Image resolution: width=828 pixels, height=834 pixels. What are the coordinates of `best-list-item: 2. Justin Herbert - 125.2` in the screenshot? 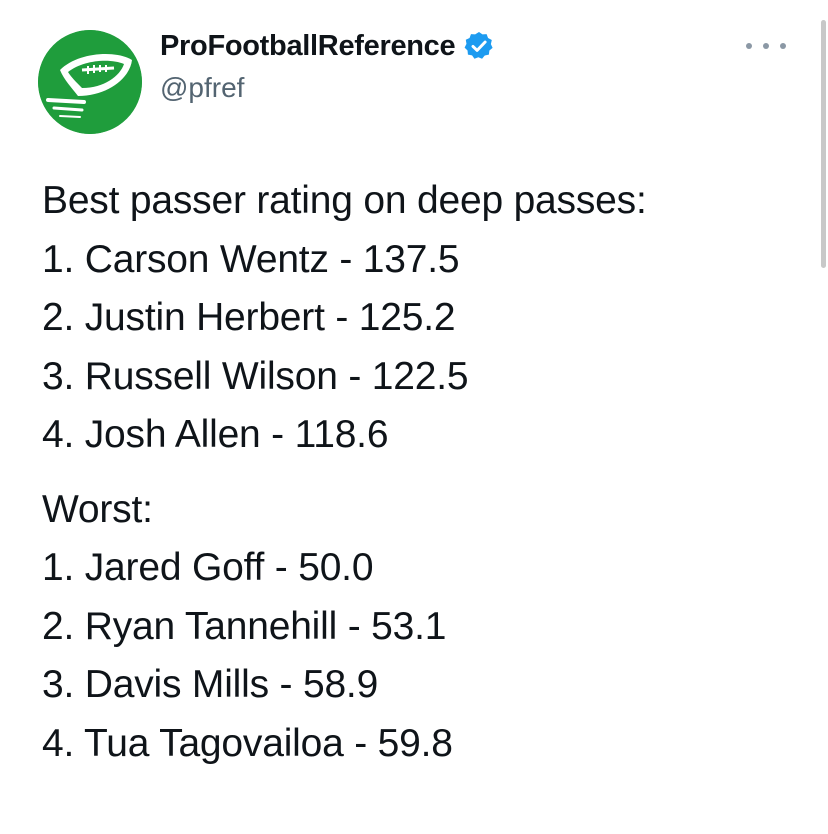 It's located at (249, 317).